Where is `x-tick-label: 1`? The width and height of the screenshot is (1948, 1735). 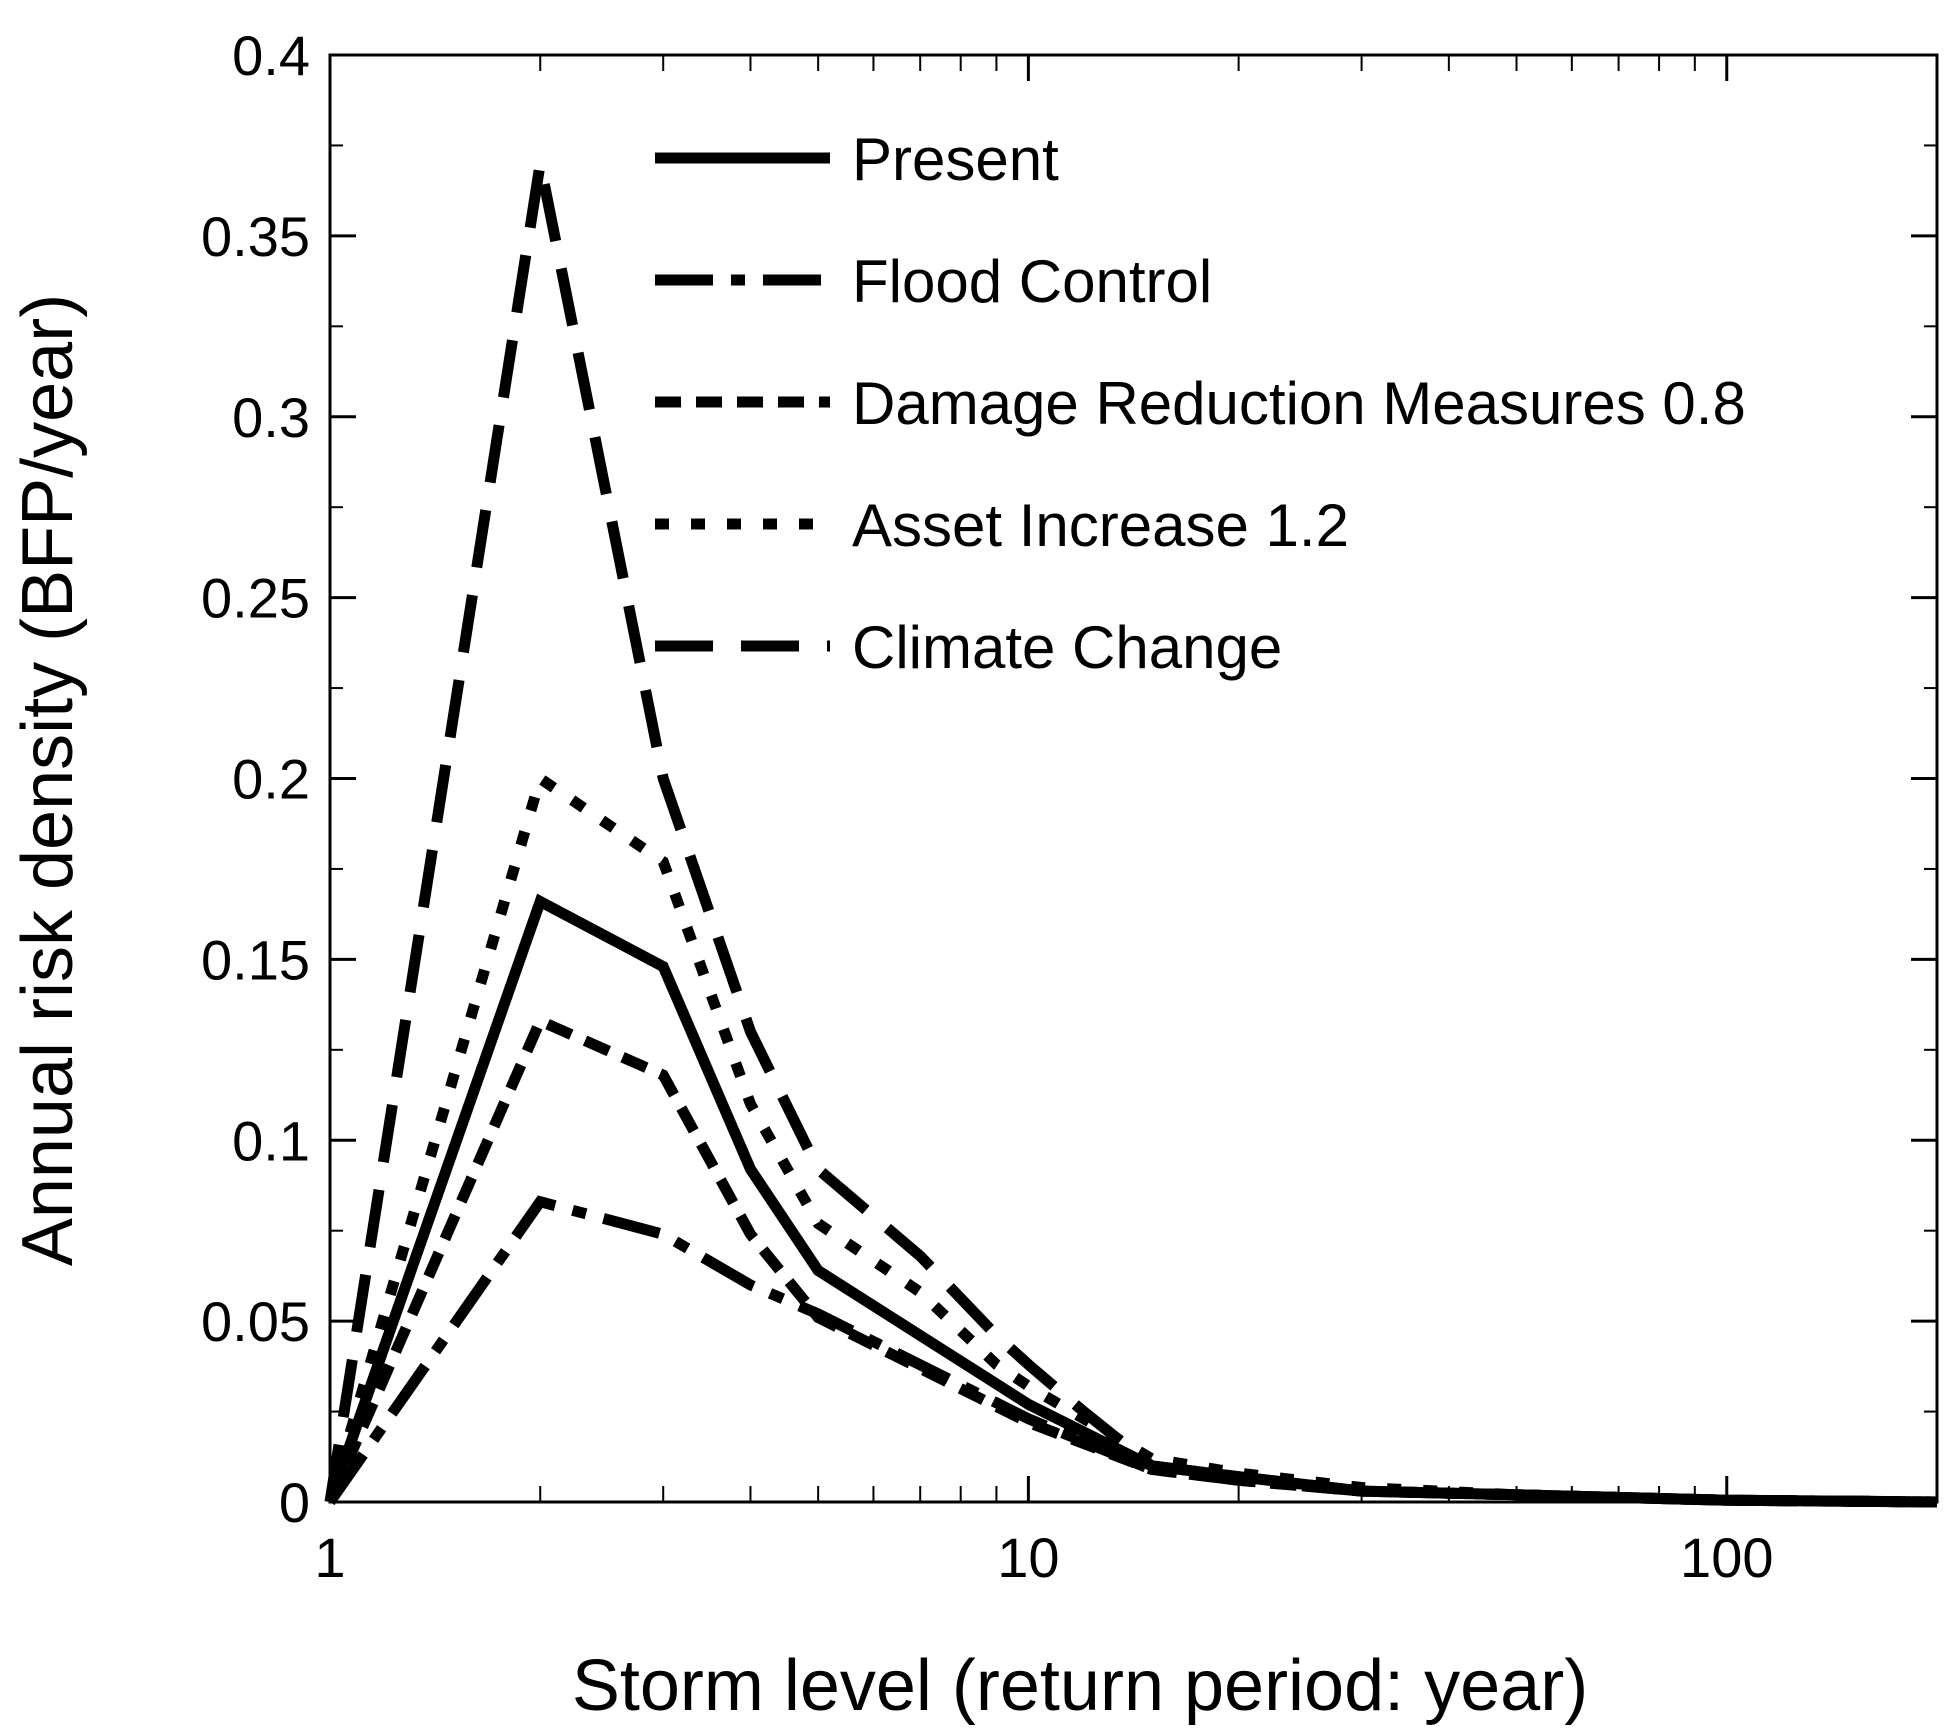 x-tick-label: 1 is located at coordinates (329, 1557).